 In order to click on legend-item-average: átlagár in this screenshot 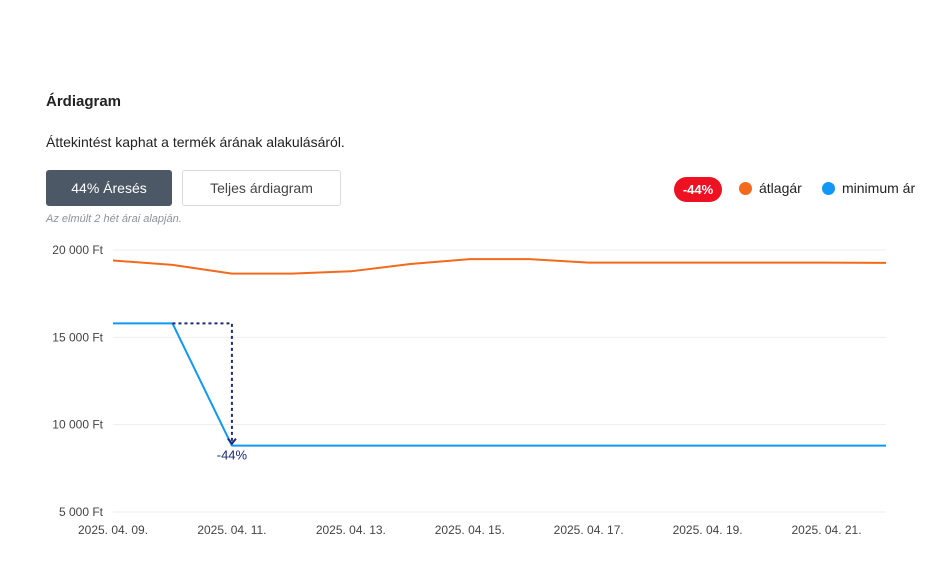, I will do `click(770, 188)`.